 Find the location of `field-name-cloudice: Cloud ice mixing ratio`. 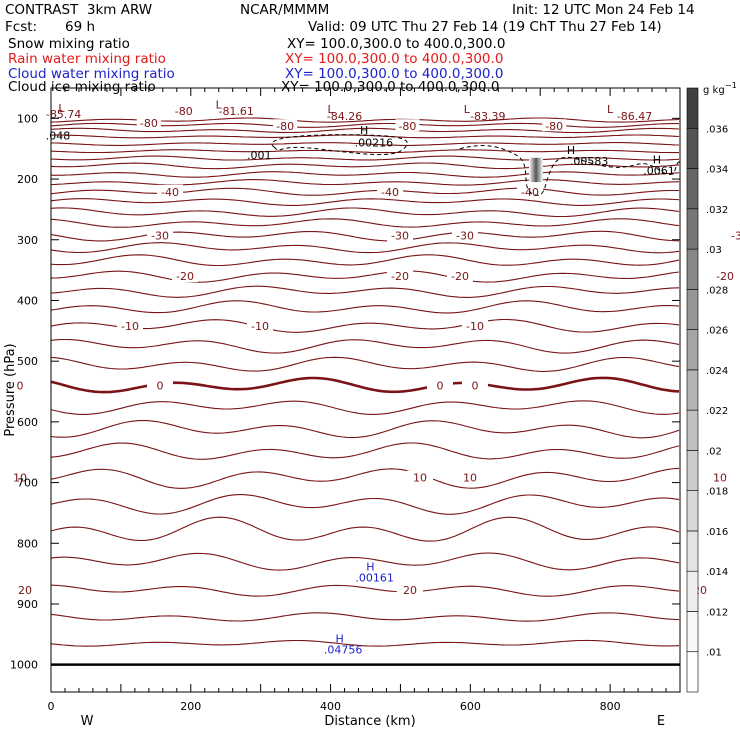

field-name-cloudice: Cloud ice mixing ratio is located at coordinates (82, 87).